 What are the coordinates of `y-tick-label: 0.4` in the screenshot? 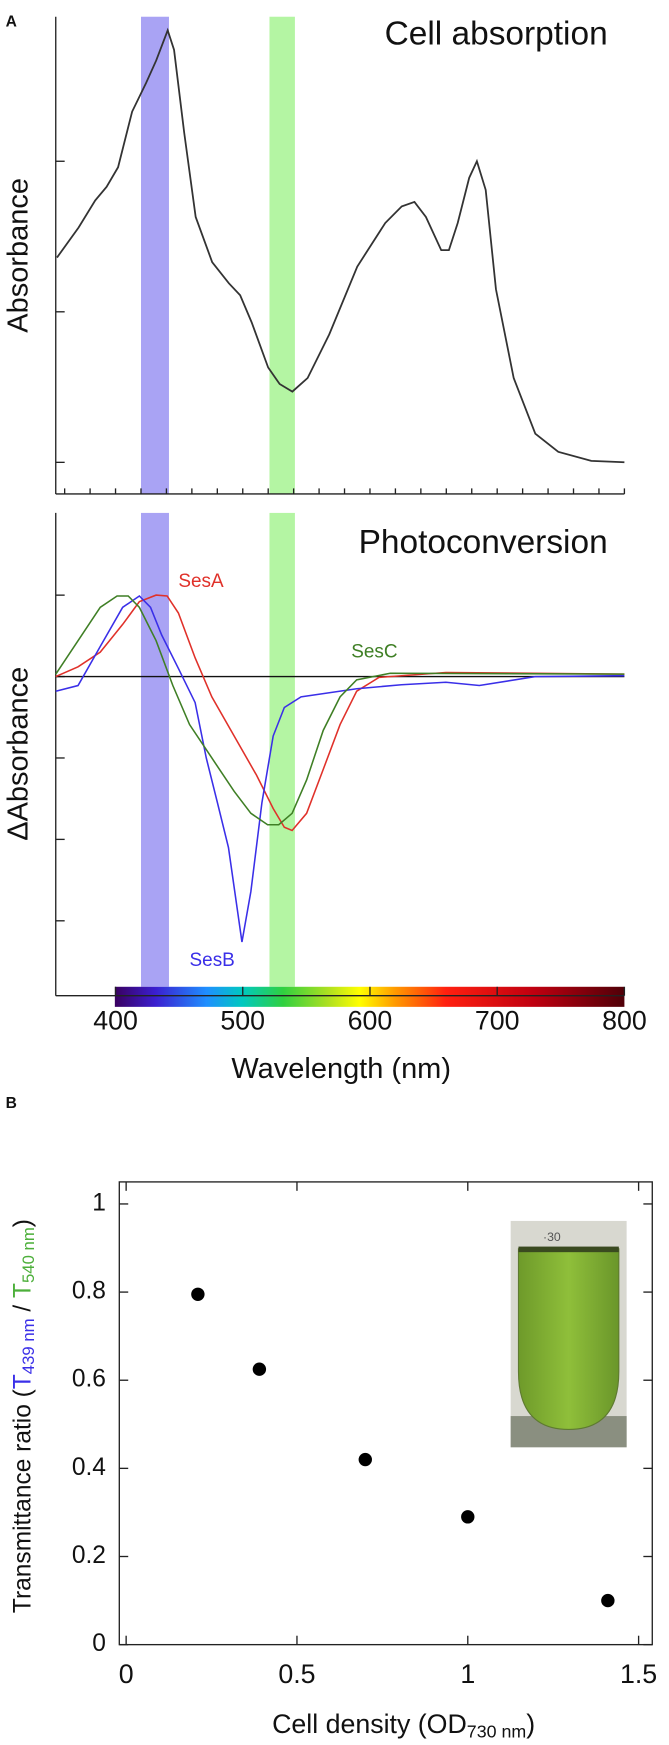 It's located at (89, 1467).